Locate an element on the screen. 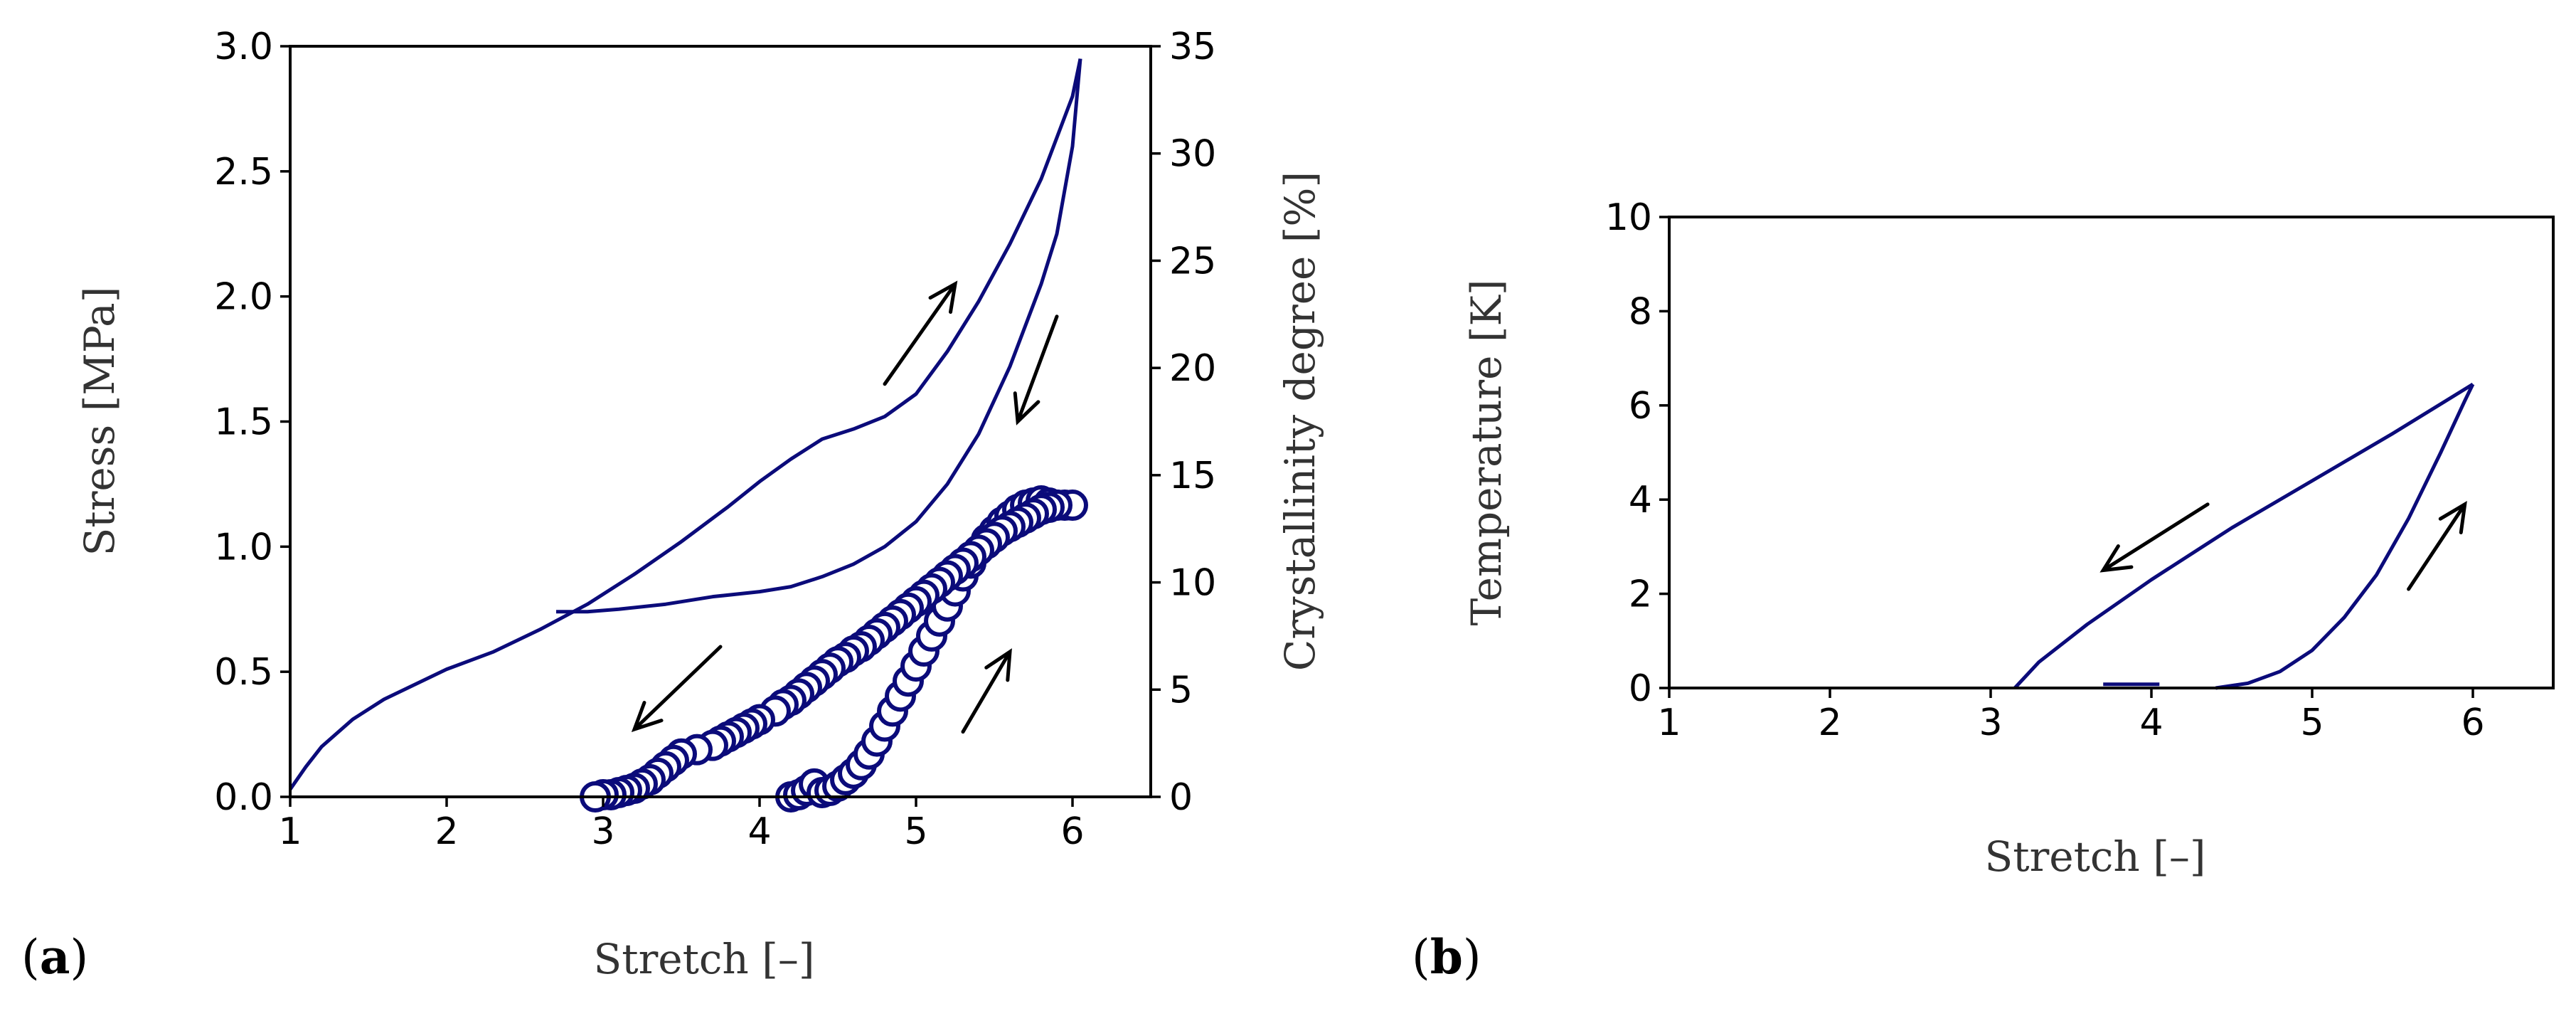 The image size is (2576, 1016). y-tick-label: 0.5 is located at coordinates (243, 672).